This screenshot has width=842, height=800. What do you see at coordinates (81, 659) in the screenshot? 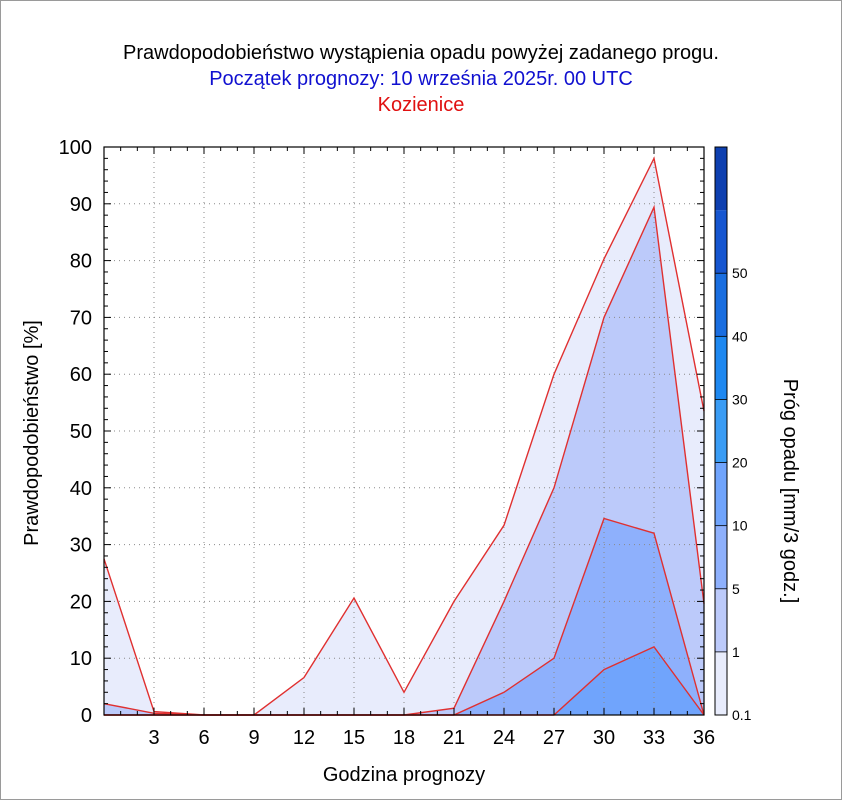
I see `y-tick-label: 10` at bounding box center [81, 659].